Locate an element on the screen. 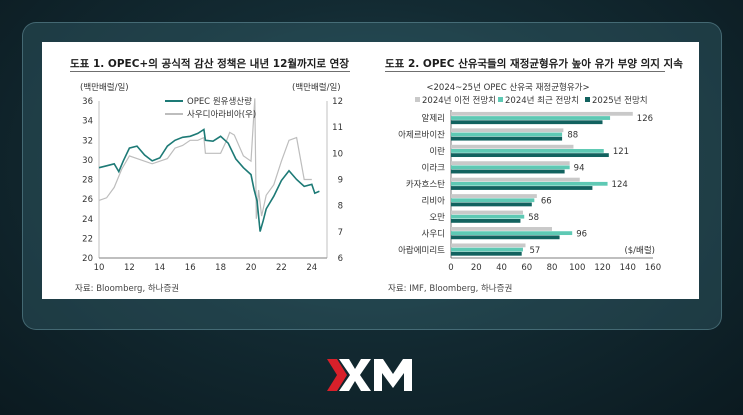 Image resolution: width=743 pixels, height=415 pixels. chart2-data-label: 88 is located at coordinates (572, 136).